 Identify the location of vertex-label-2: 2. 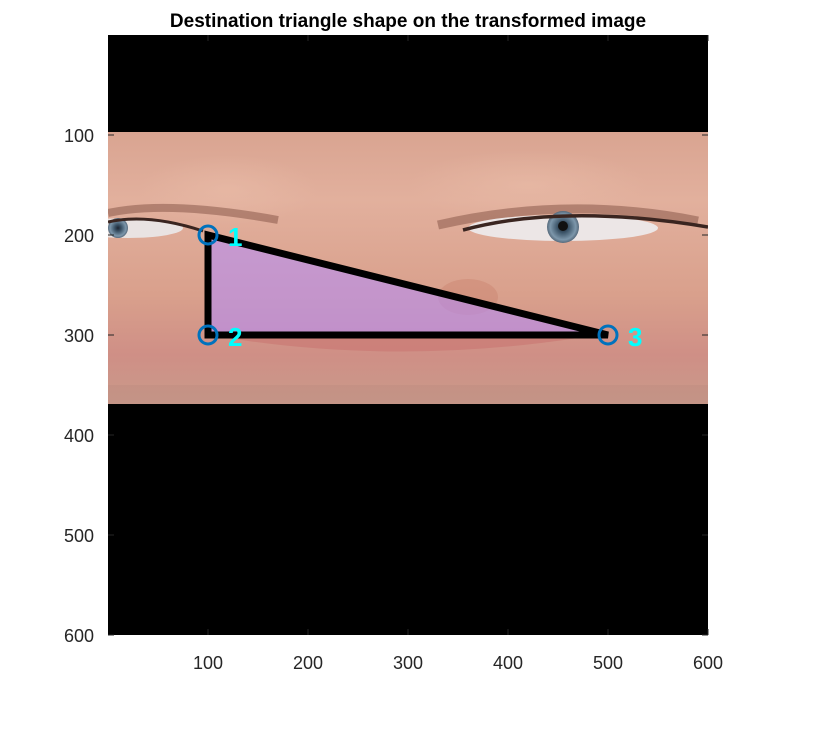
(235, 337).